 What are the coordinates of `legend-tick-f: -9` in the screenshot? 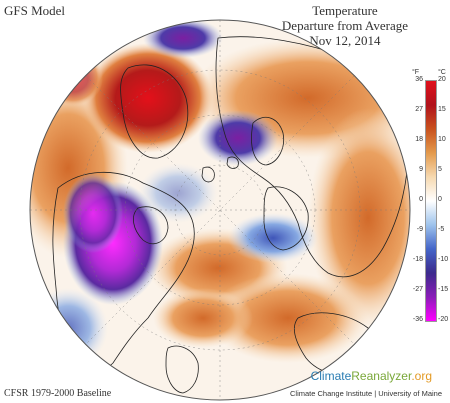 It's located at (419, 229).